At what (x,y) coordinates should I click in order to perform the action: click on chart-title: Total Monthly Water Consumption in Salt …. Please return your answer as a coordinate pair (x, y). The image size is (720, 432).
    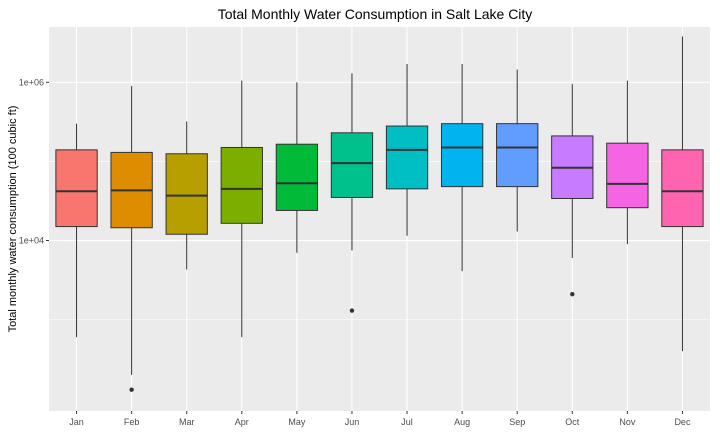
    Looking at the image, I should click on (375, 14).